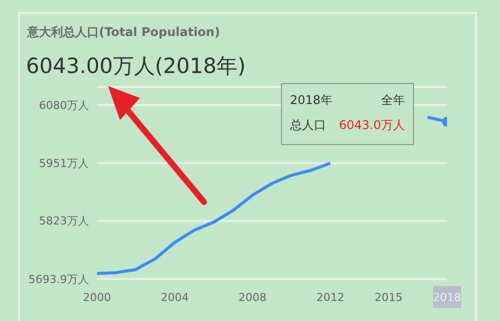 The width and height of the screenshot is (500, 321). Describe the element at coordinates (123, 32) in the screenshot. I see `chart-title: 意大利总人口(Total Population)` at that location.